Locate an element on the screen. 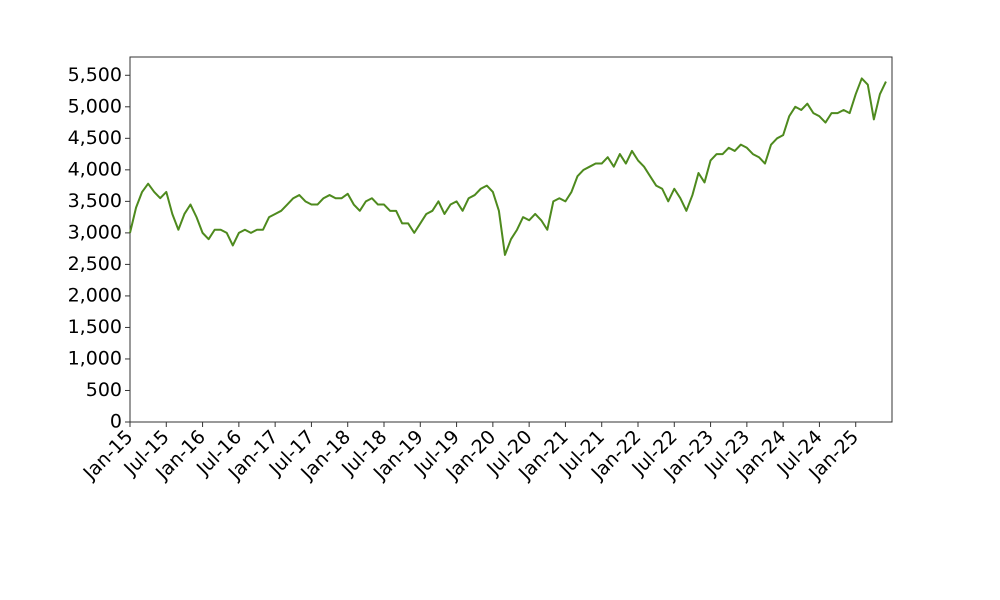  y-tick-label: 500 is located at coordinates (104, 390).